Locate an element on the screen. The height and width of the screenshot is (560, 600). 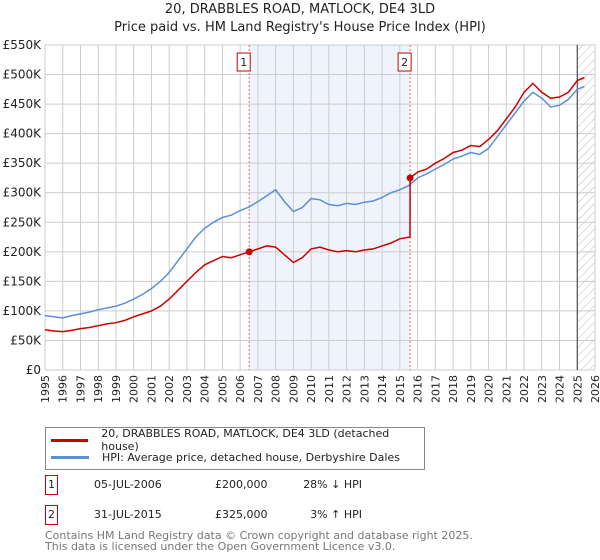
x-tick-label: 2022 is located at coordinates (524, 389).